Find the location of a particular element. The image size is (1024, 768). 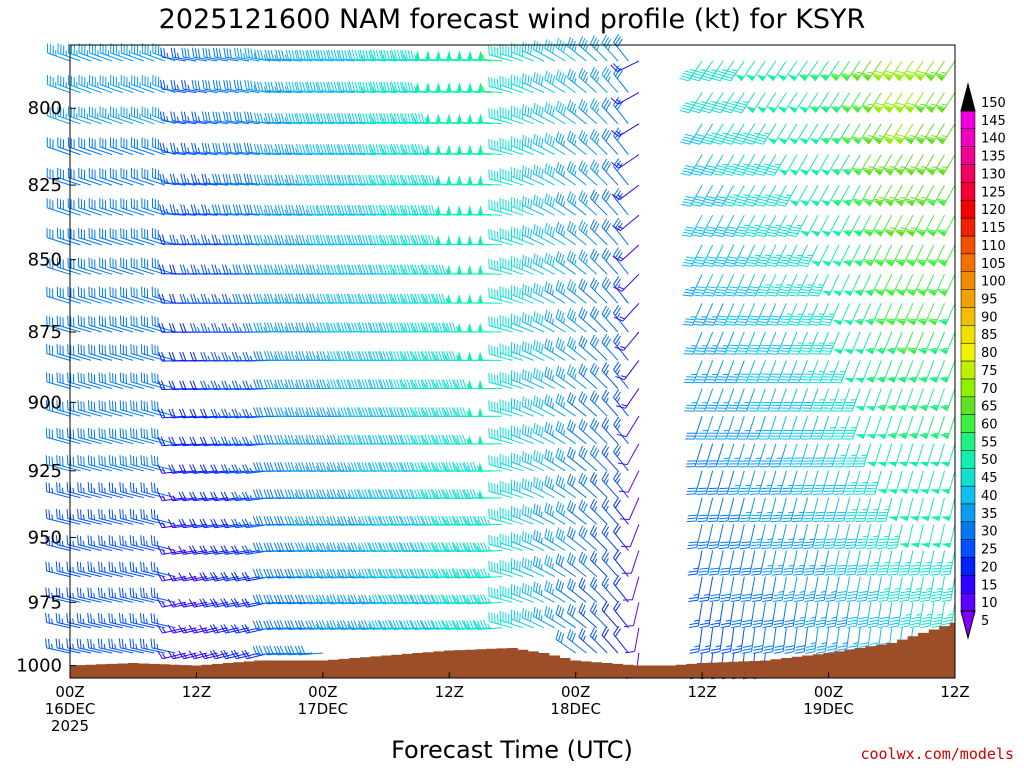

terrain-ground is located at coordinates (512, 650).